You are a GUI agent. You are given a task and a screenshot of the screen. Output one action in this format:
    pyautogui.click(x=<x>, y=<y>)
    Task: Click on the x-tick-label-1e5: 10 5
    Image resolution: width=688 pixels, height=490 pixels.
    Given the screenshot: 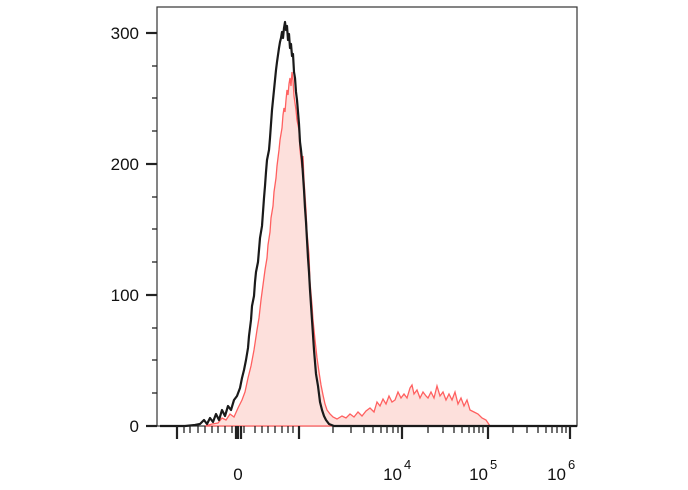 What is the action you would take?
    pyautogui.click(x=483, y=470)
    